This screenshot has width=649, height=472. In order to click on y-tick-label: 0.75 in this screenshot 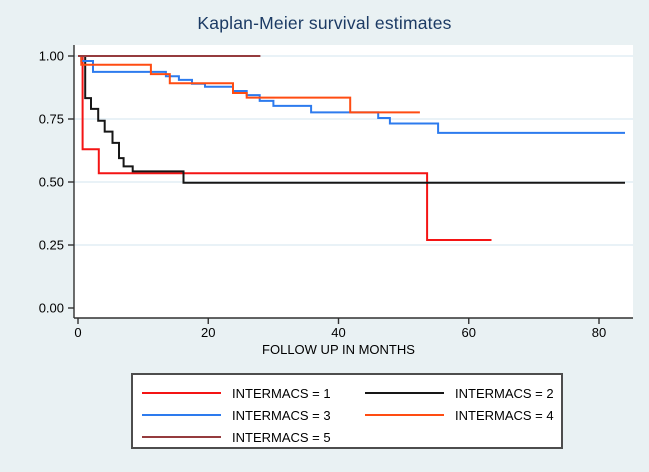, I will do `click(51, 119)`.